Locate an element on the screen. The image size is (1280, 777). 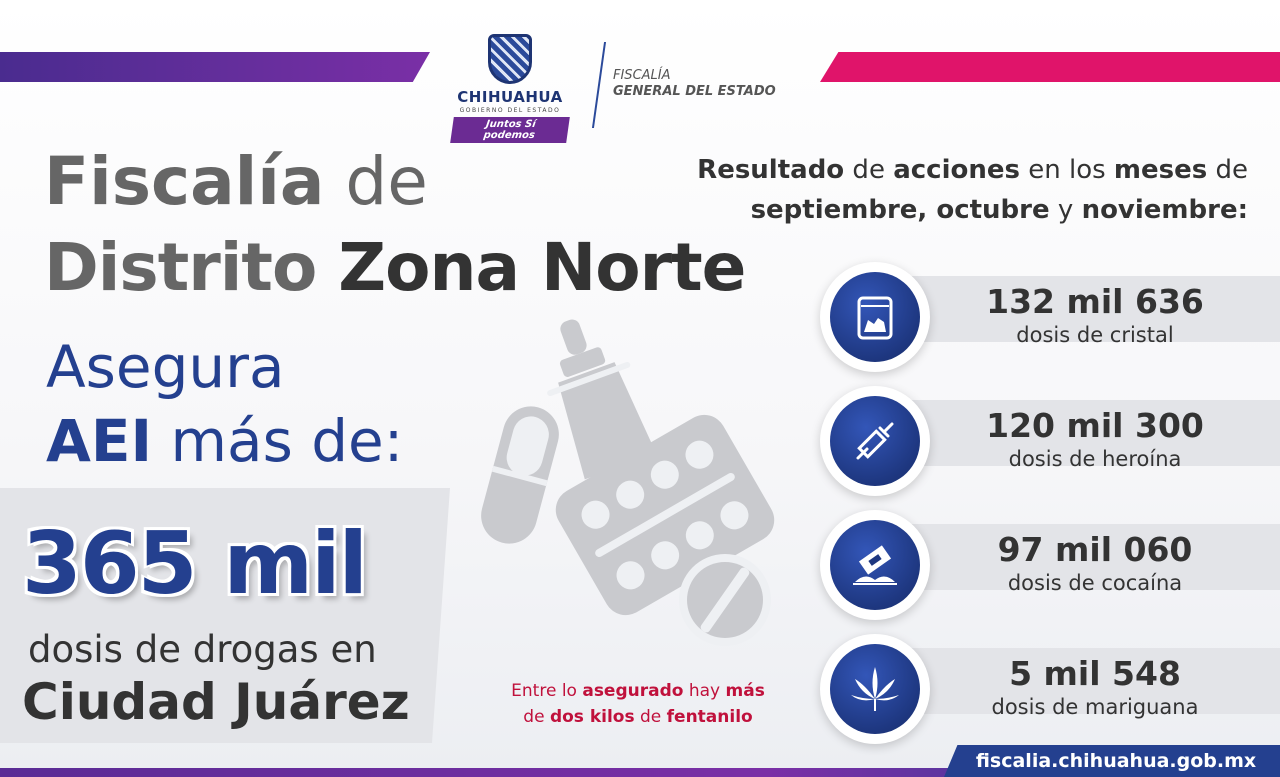
note-text: fentanilo is located at coordinates (709, 717).